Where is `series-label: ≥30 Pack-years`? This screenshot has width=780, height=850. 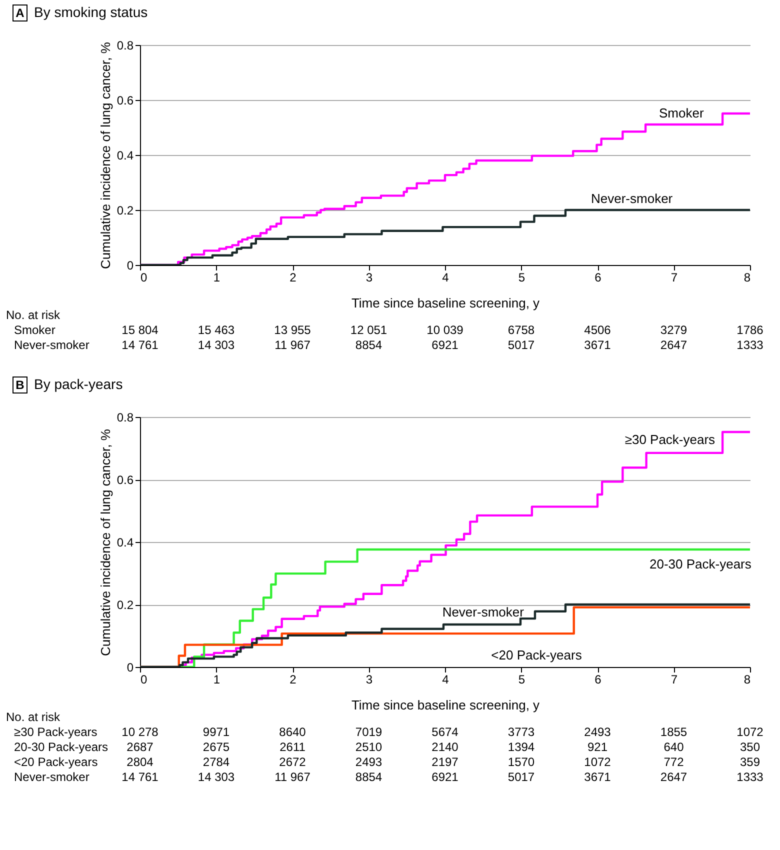
series-label: ≥30 Pack-years is located at coordinates (670, 439).